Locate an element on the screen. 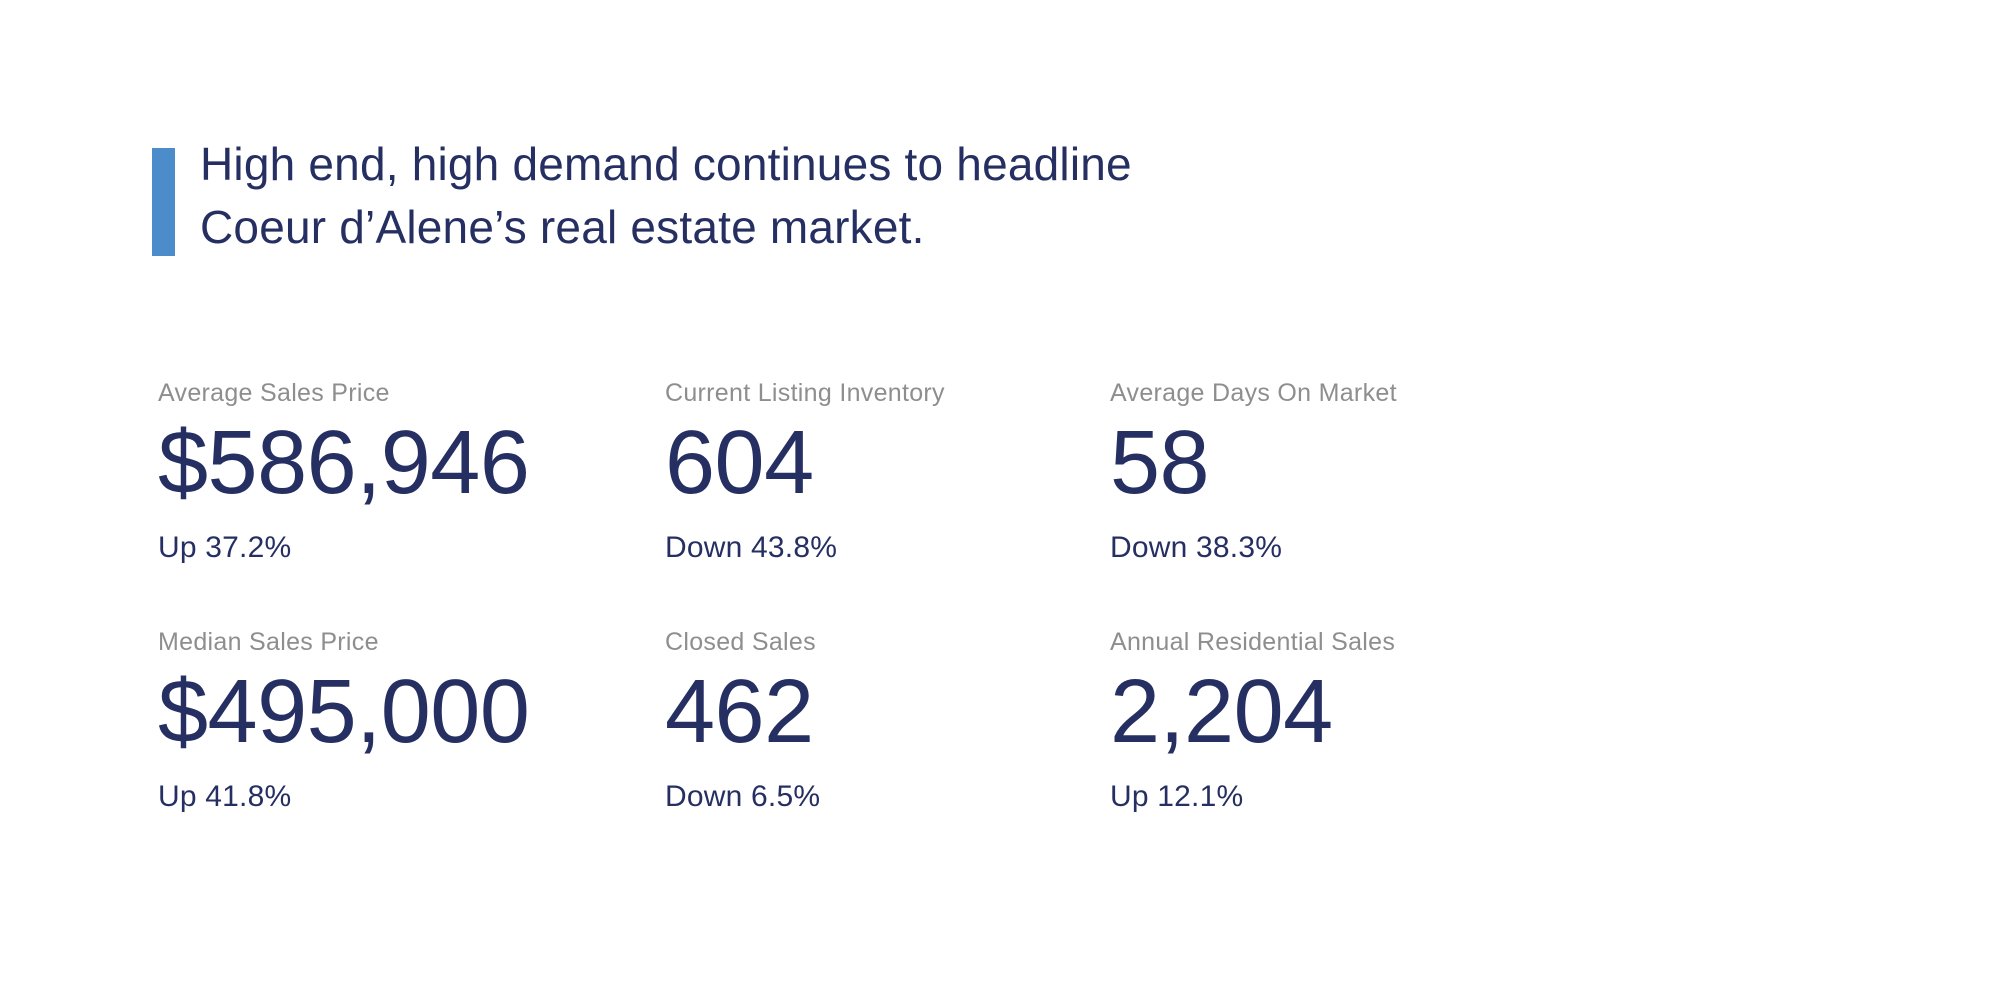  stat-value: 58 is located at coordinates (1160, 463).